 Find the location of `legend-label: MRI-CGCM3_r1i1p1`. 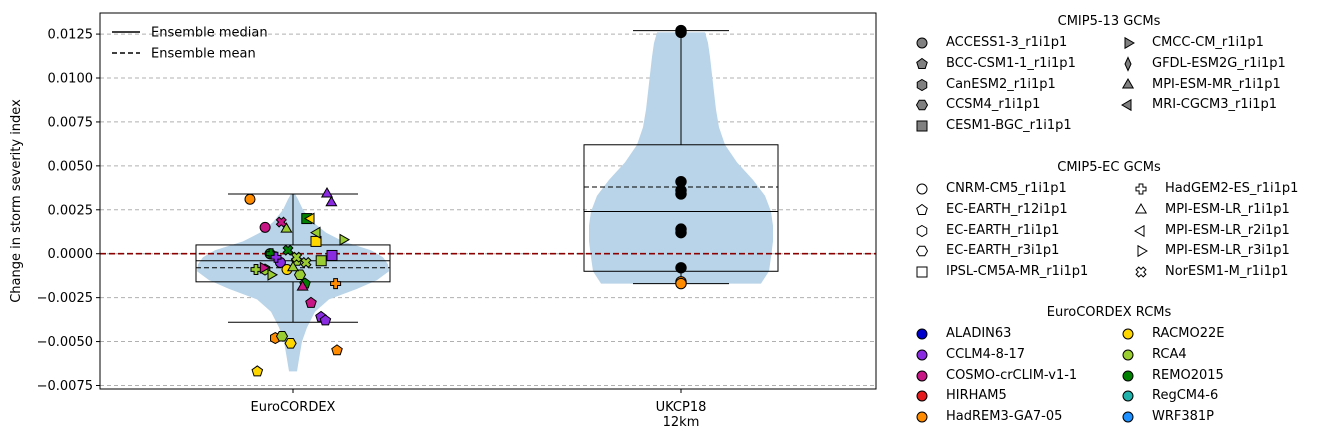

legend-label: MRI-CGCM3_r1i1p1 is located at coordinates (1215, 105).